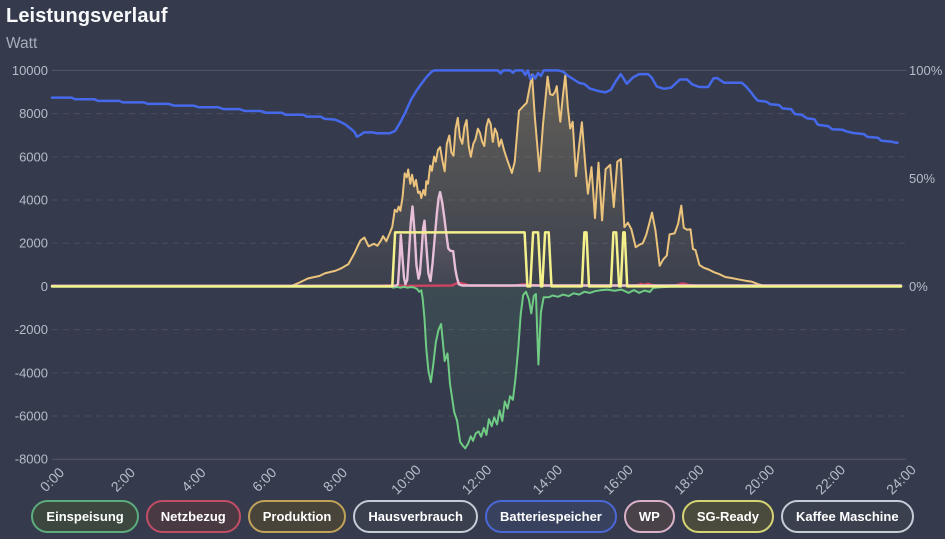 The width and height of the screenshot is (945, 539). Describe the element at coordinates (547, 479) in the screenshot. I see `svg-text: 14:00` at that location.